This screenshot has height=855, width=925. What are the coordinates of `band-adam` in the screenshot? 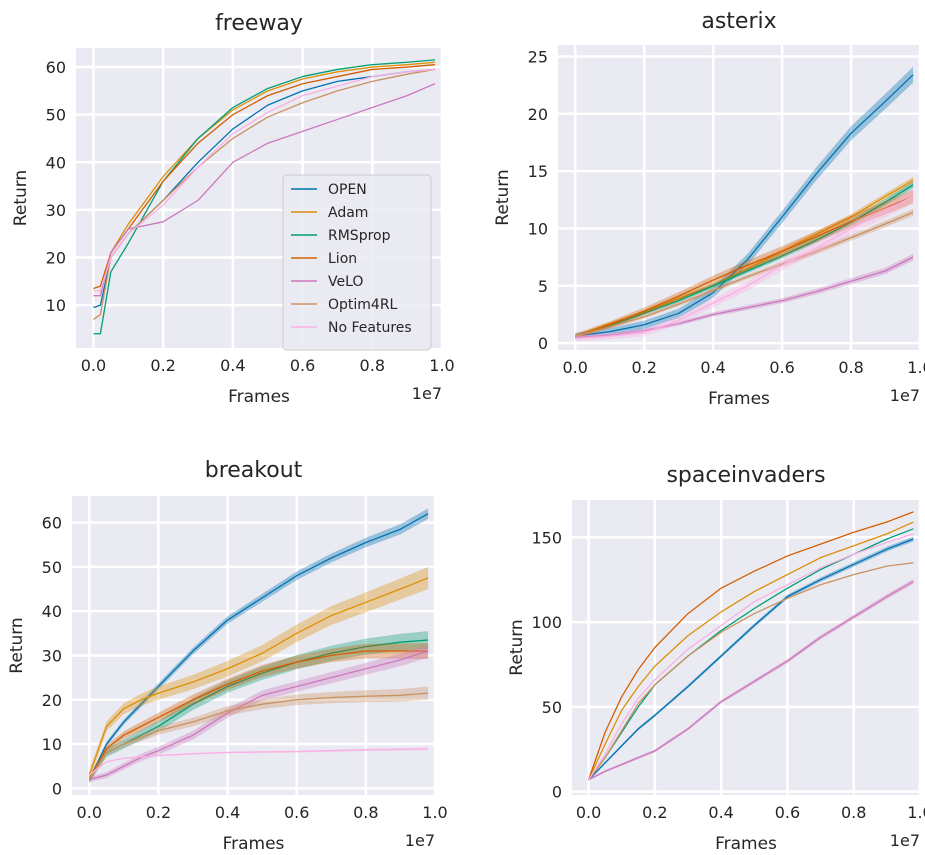 It's located at (259, 673).